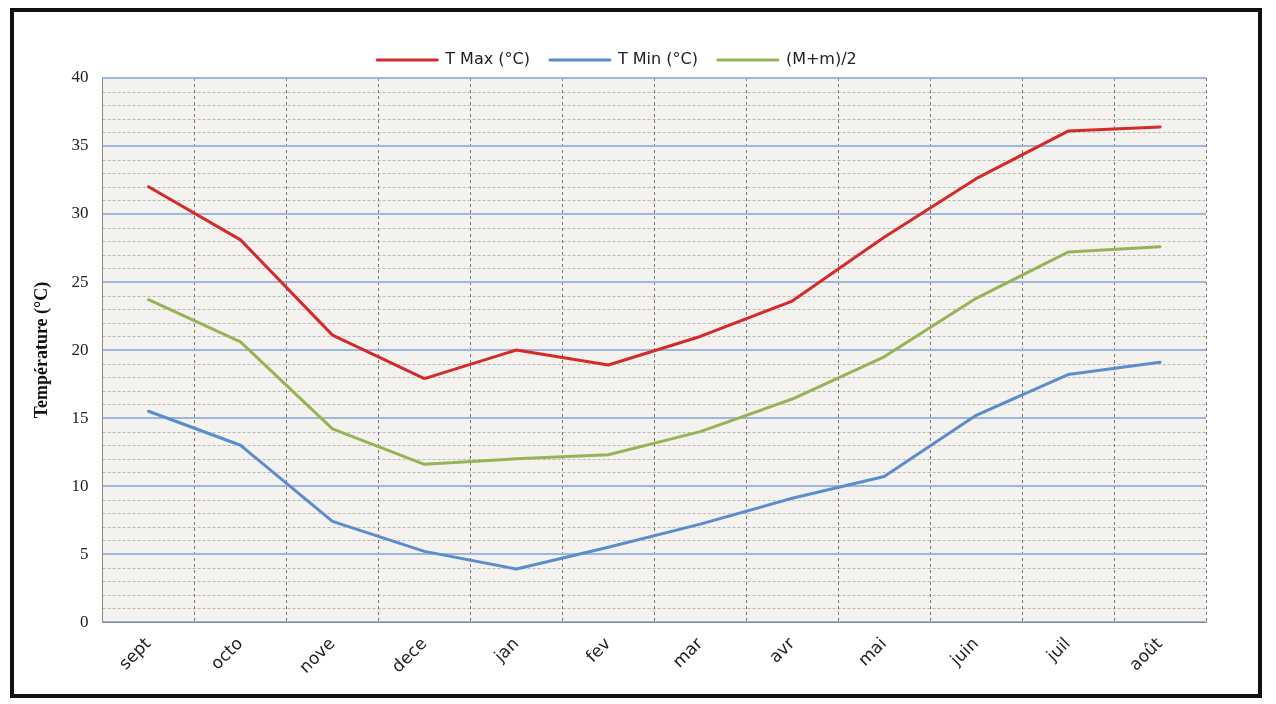 This screenshot has height=704, width=1276. Describe the element at coordinates (80, 485) in the screenshot. I see `y-tick-label: 10` at that location.